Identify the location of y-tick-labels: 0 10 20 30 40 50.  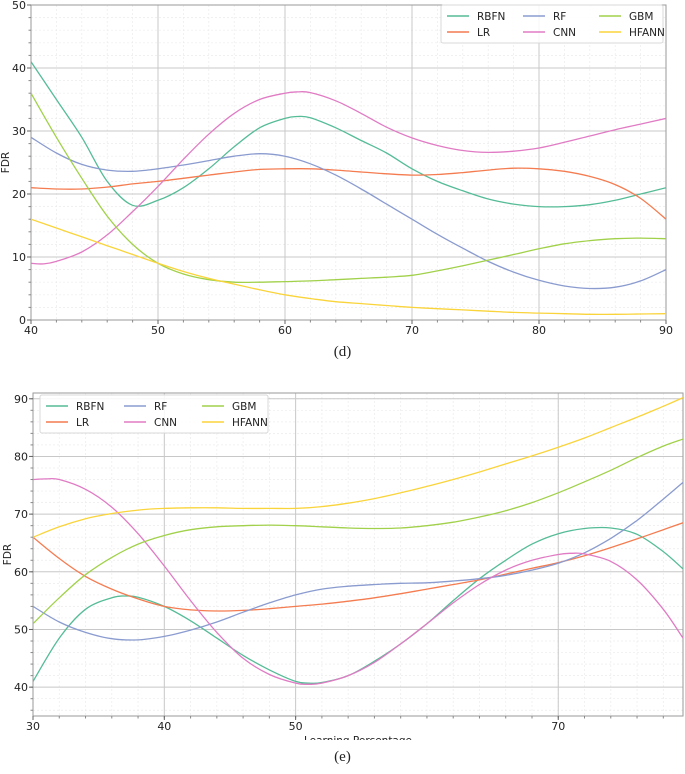
(21, 163).